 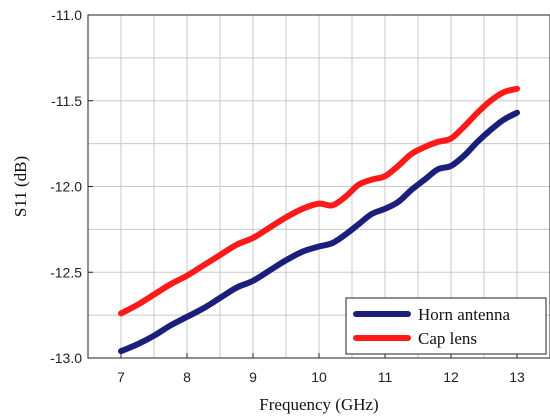 I want to click on x-axis-ticks: 7 8 9 10 11 12 13, so click(x=321, y=369).